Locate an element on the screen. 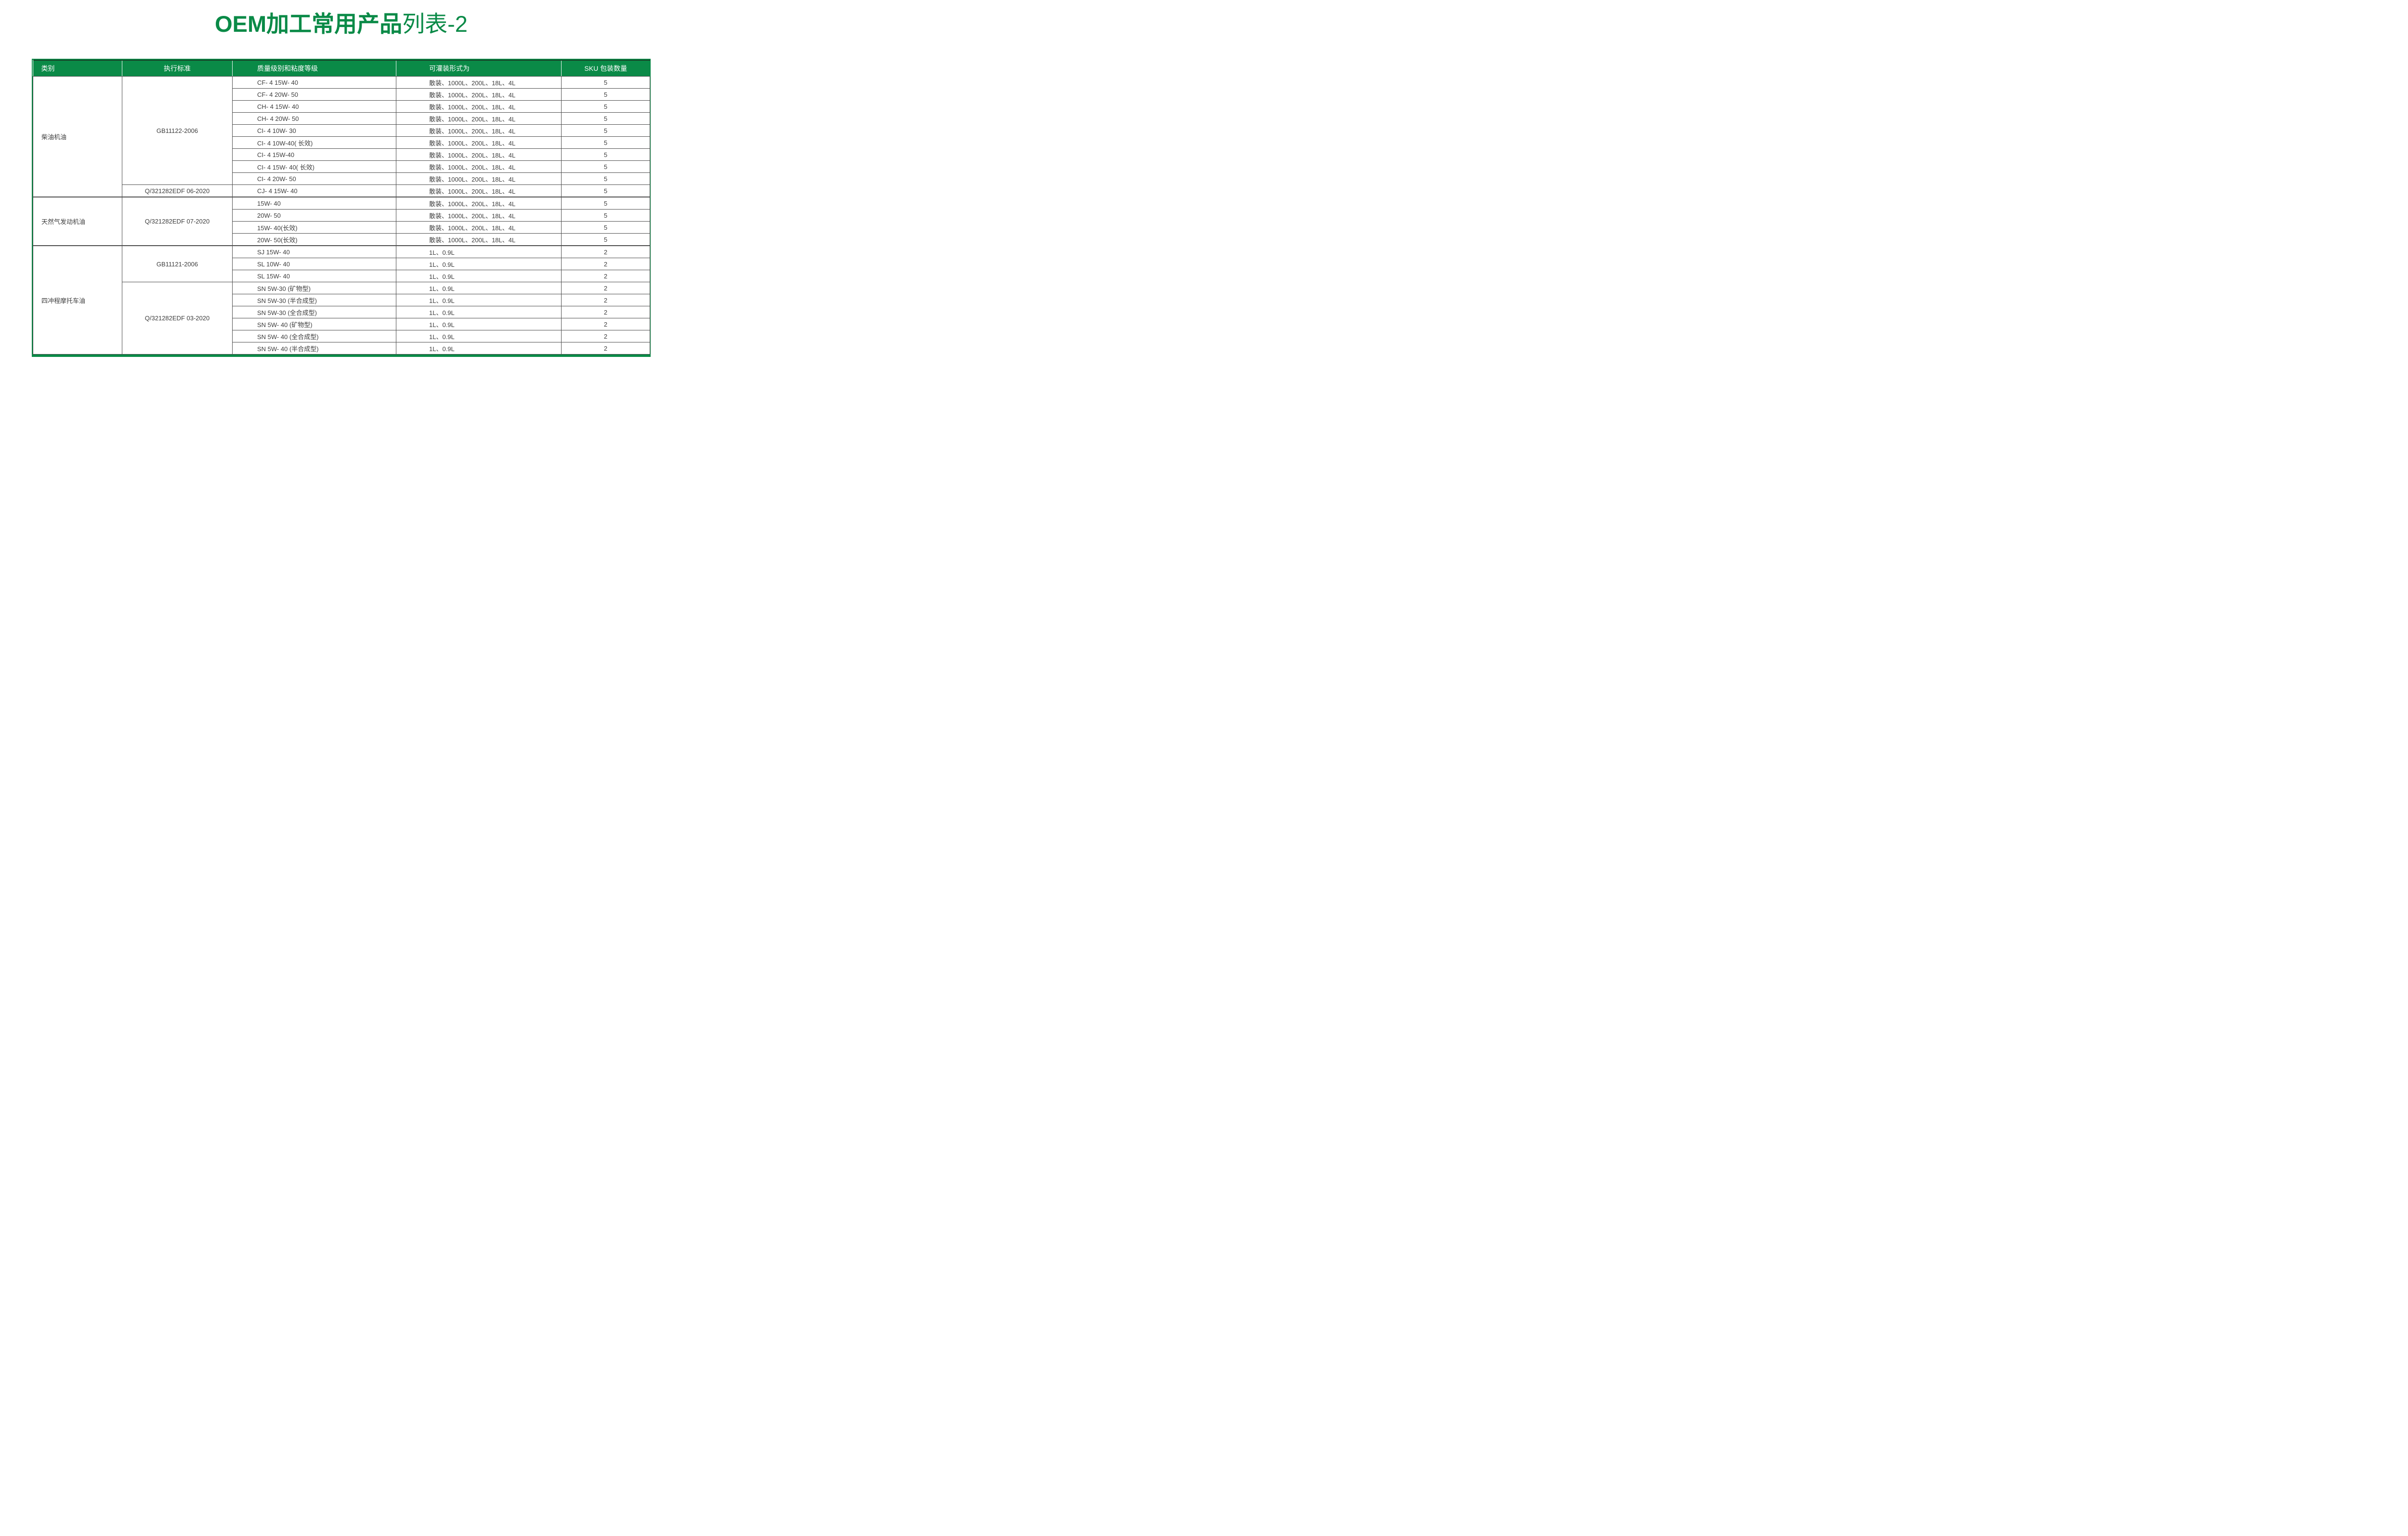  table-row: SL 15W- 40 1L、0.9L 2 is located at coordinates (341, 276).